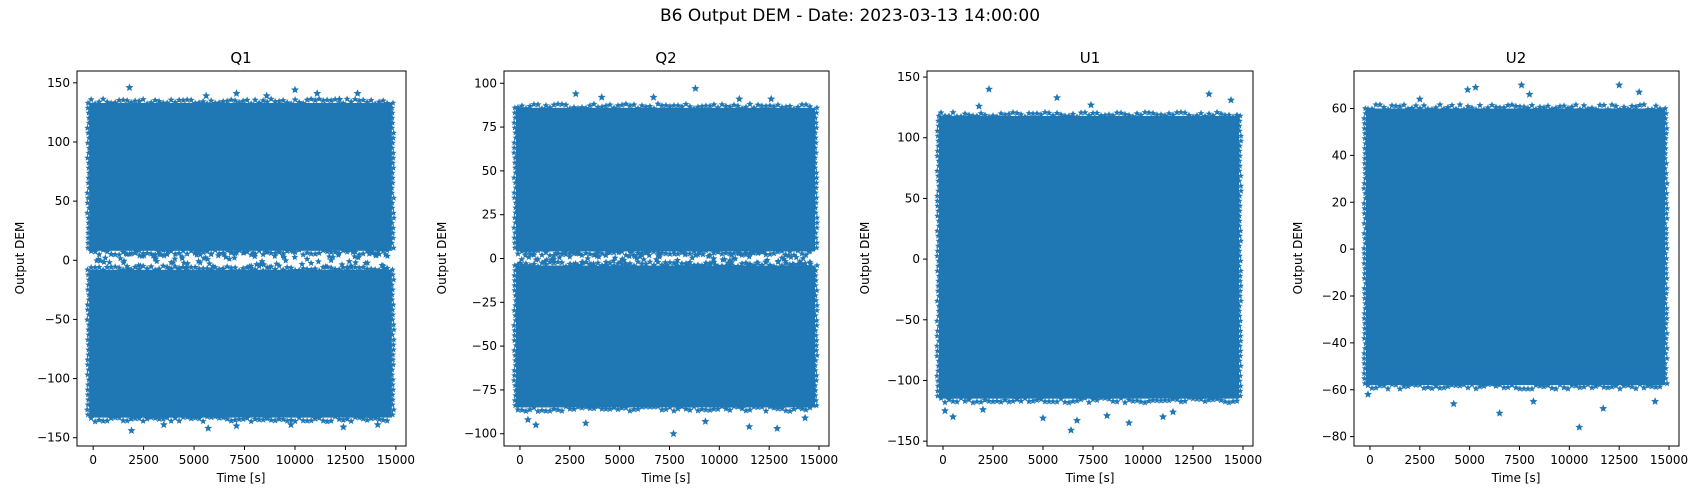 Image resolution: width=1700 pixels, height=500 pixels. What do you see at coordinates (1516, 478) in the screenshot?
I see `x-axis-label: Time [s]` at bounding box center [1516, 478].